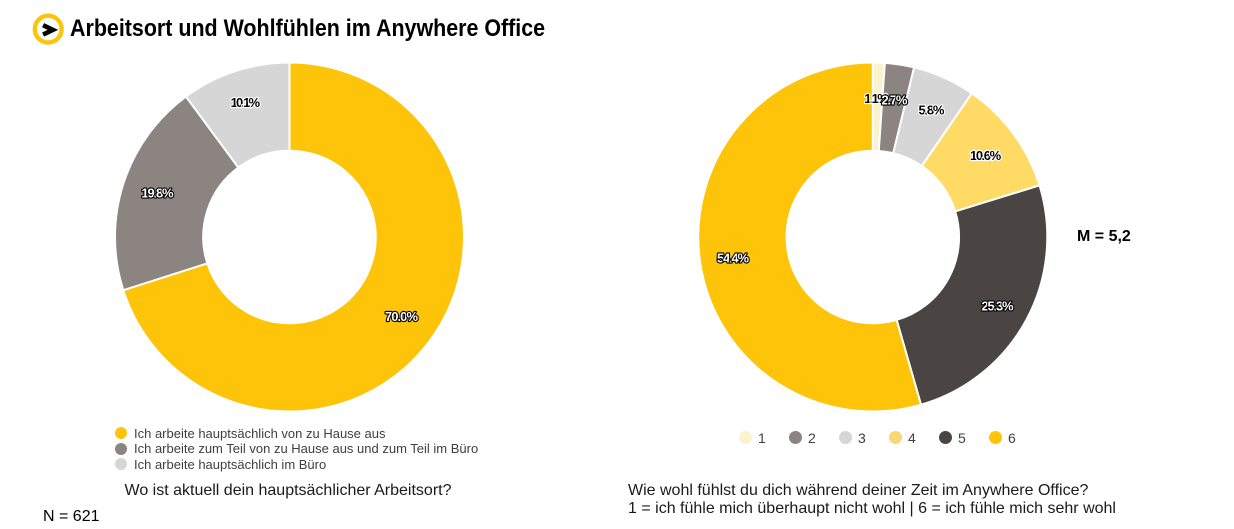  Describe the element at coordinates (401, 316) in the screenshot. I see `svg-text: 70.0%` at that location.